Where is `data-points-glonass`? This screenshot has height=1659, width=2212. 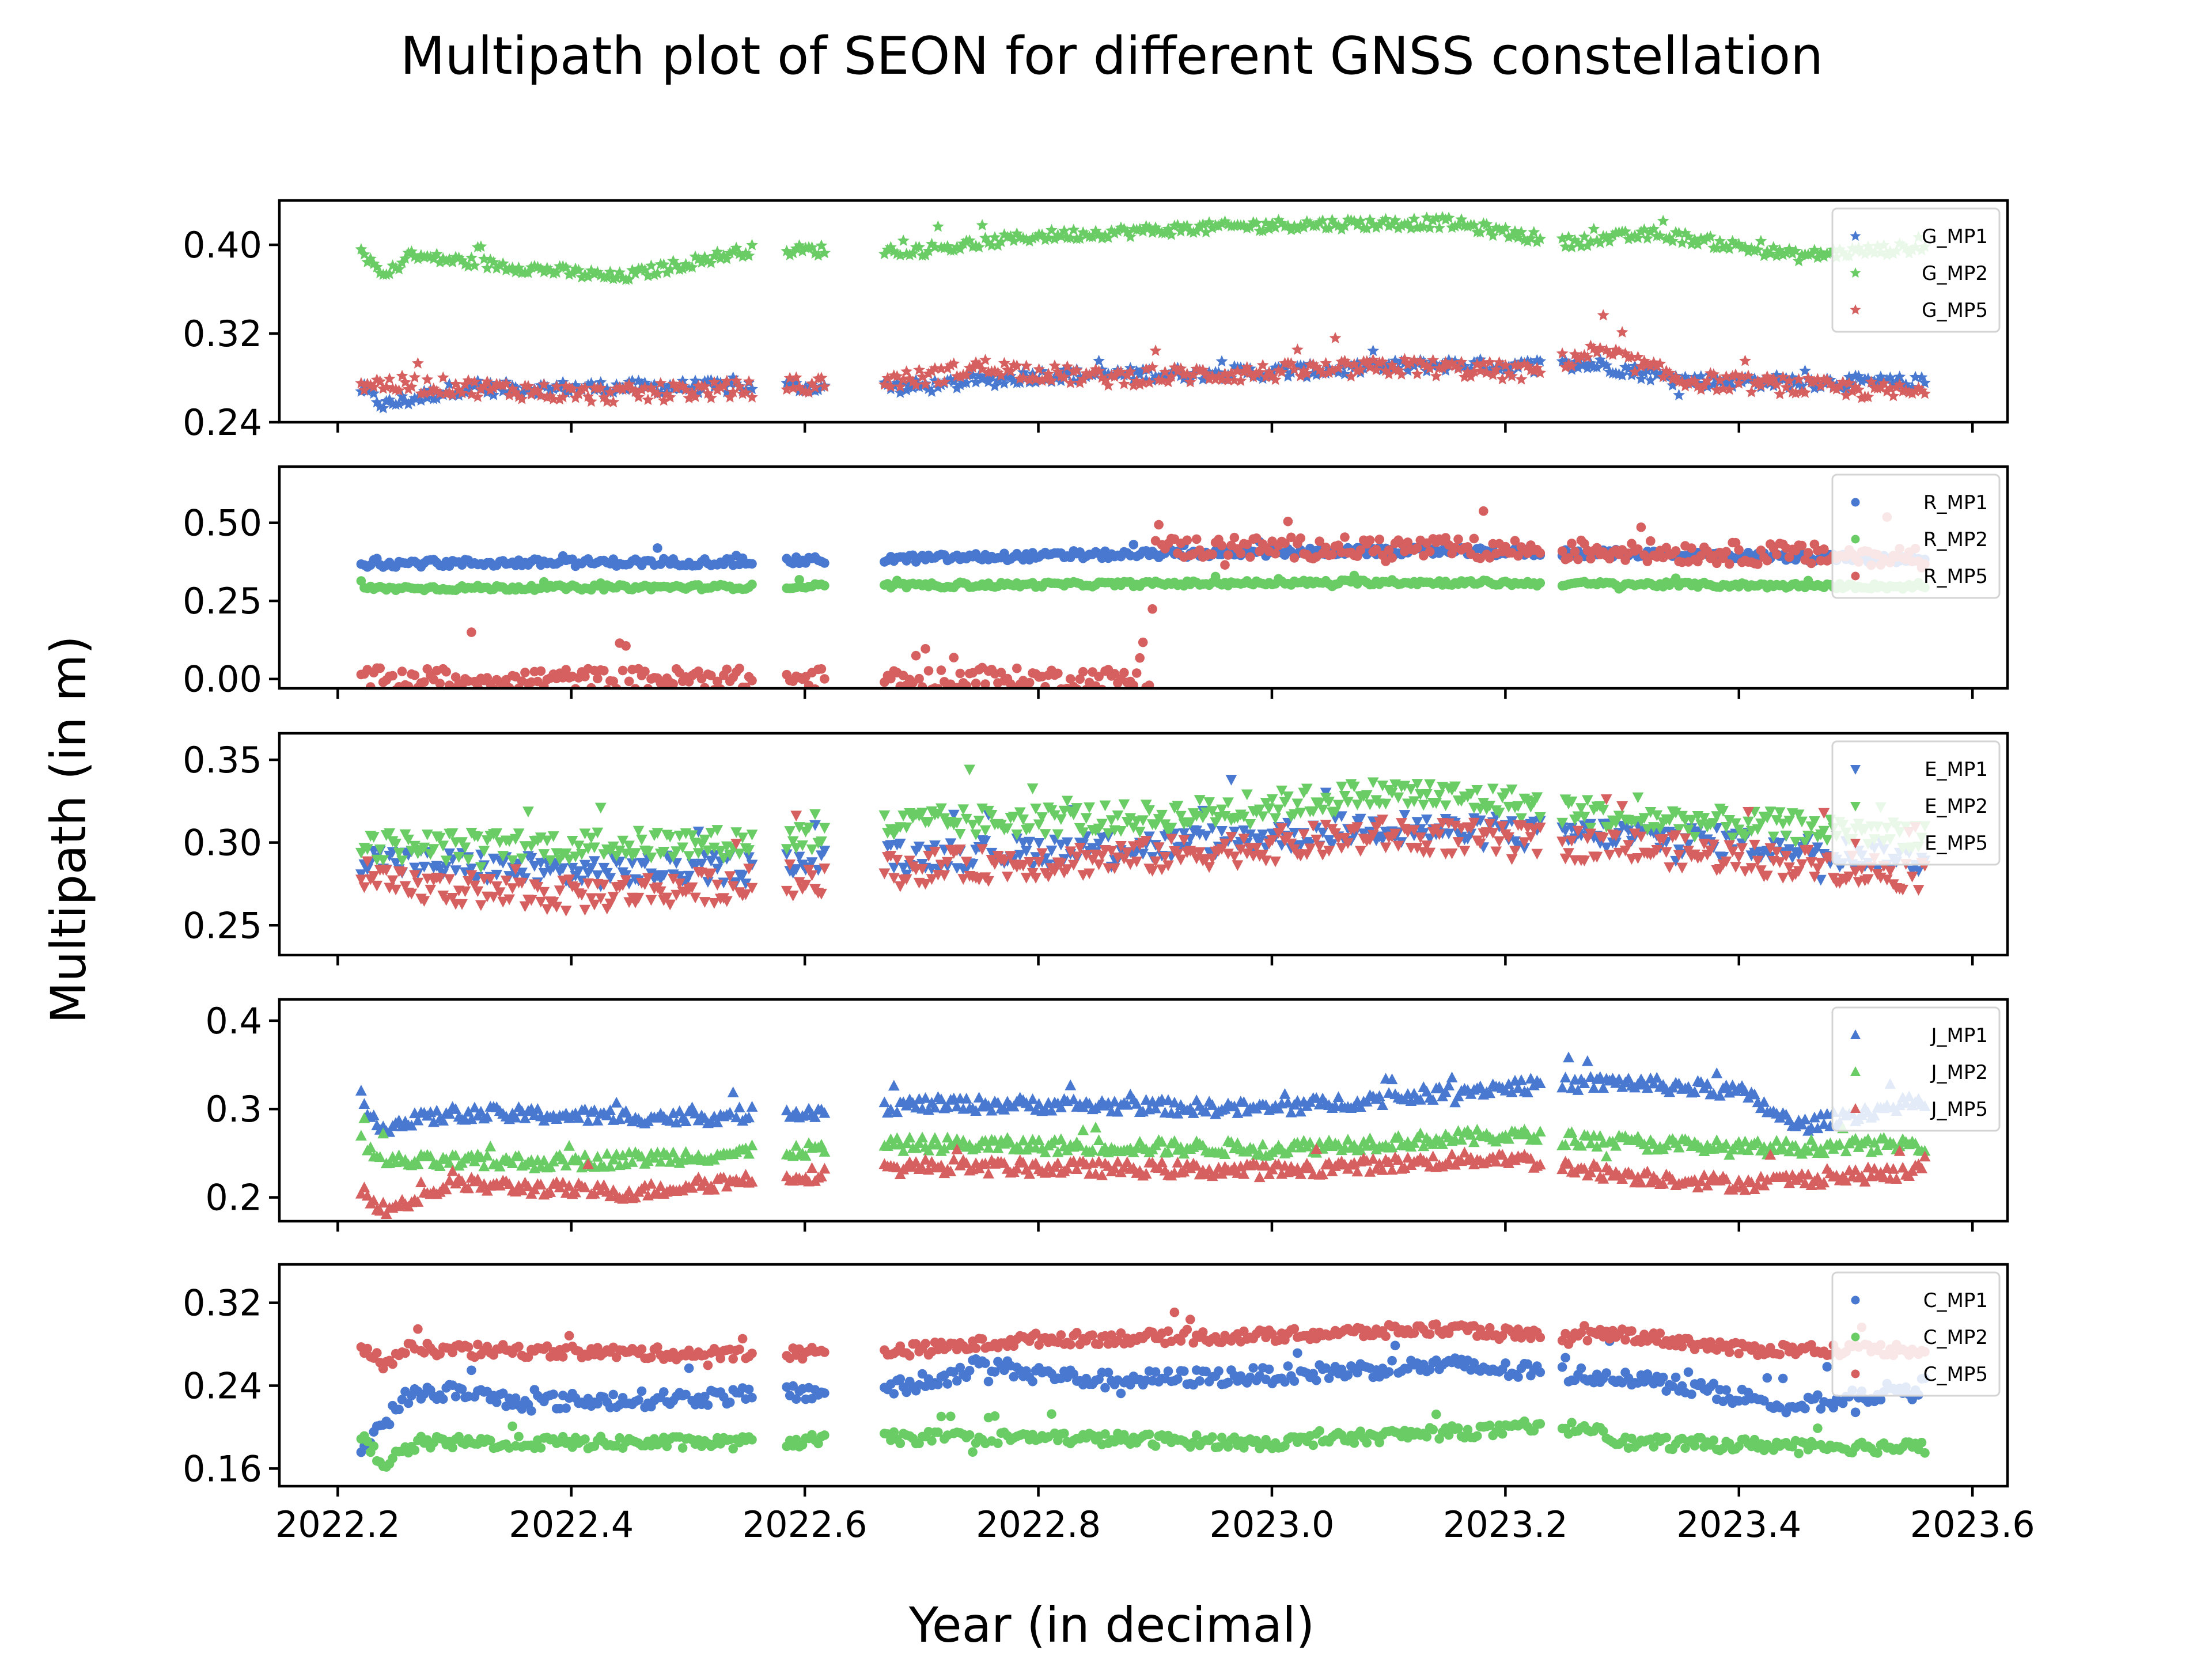
data-points-glonass is located at coordinates (1143, 597).